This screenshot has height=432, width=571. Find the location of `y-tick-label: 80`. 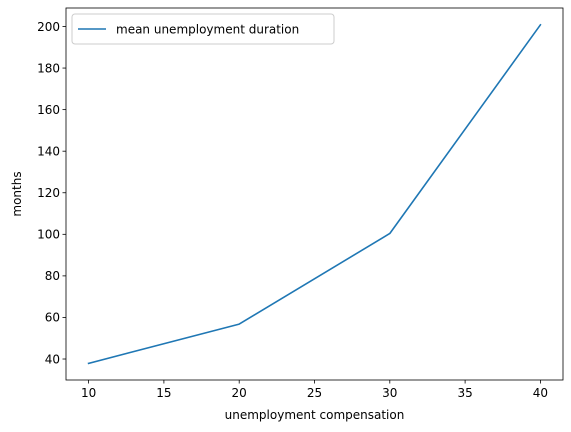

y-tick-label: 80 is located at coordinates (52, 276).